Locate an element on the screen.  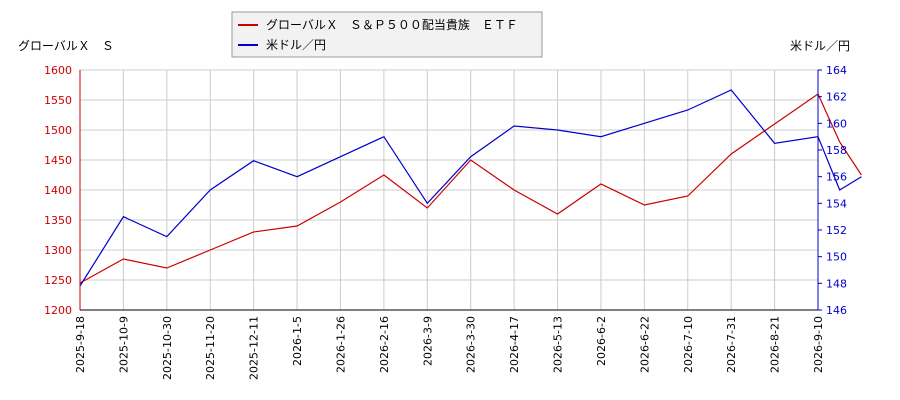
left-axis-title: グローバルＸ Ｓ is located at coordinates (66, 46).